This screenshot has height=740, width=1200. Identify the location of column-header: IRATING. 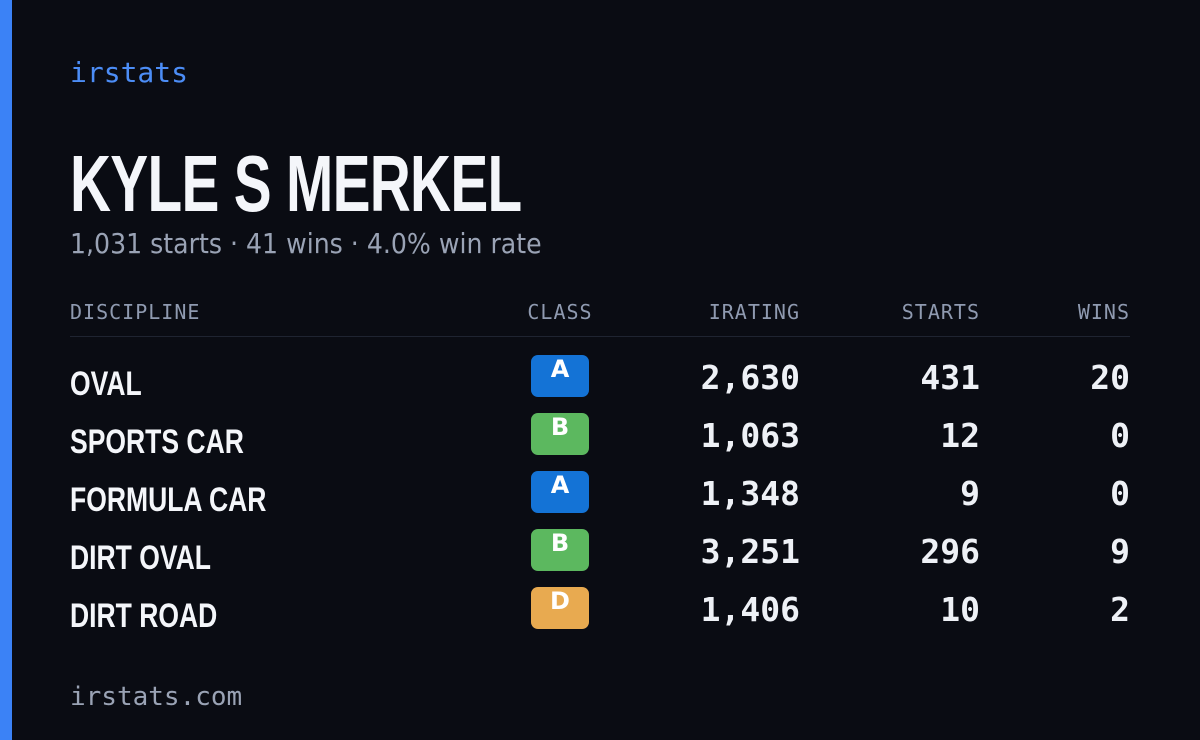
(754, 312).